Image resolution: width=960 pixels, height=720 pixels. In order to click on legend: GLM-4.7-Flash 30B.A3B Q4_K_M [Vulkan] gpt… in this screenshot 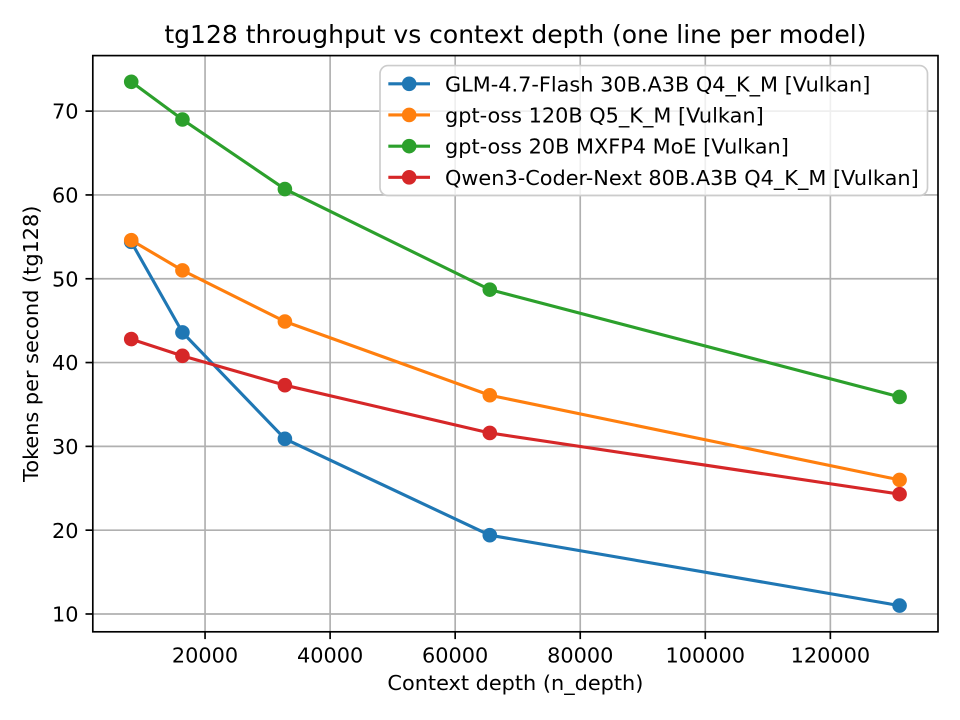, I will do `click(654, 130)`.